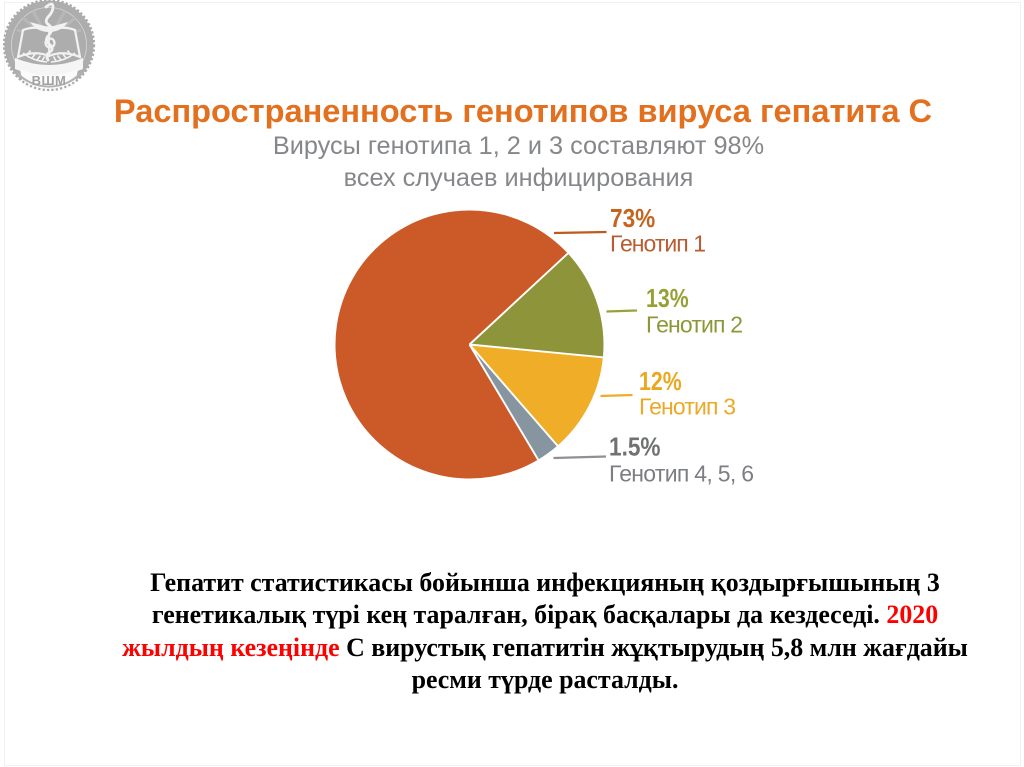 The width and height of the screenshot is (1024, 767). I want to click on svg-text: 73%, so click(633, 219).